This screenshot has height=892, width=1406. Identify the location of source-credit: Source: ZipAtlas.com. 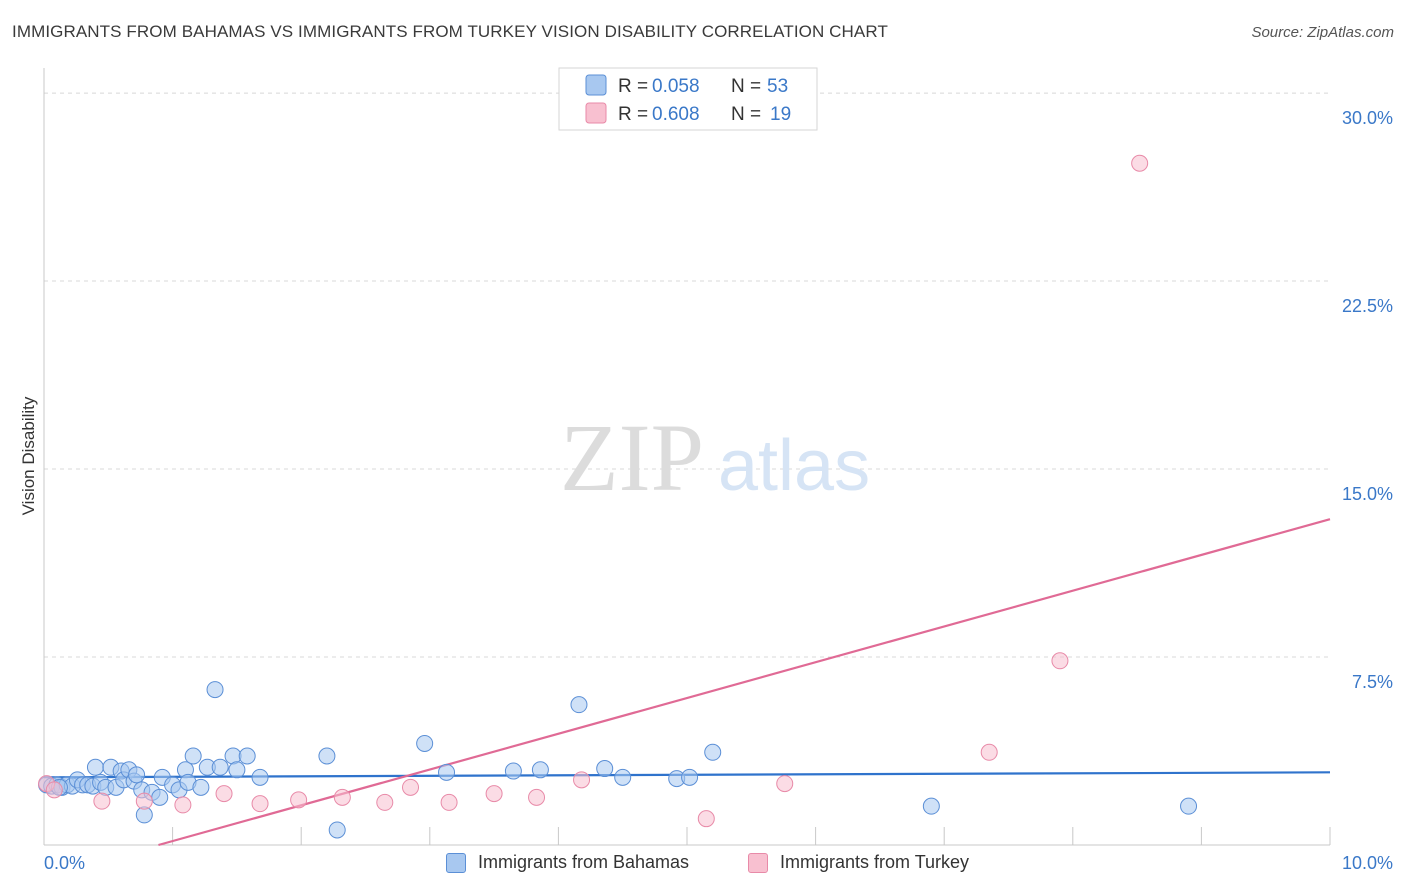
(1322, 32).